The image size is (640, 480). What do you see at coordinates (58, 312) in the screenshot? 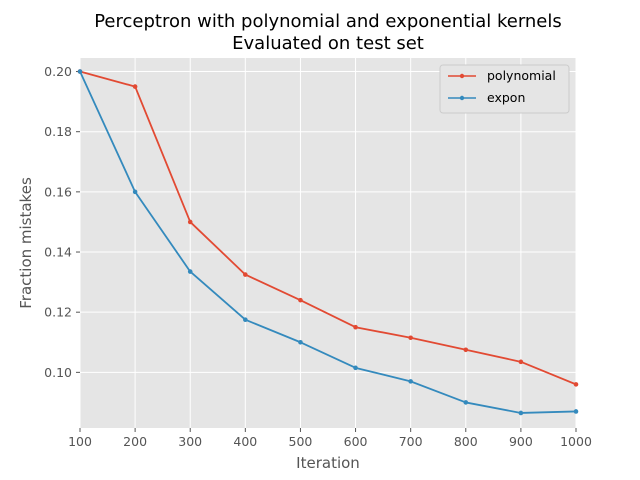
I see `y-tick-label: 0.12` at bounding box center [58, 312].